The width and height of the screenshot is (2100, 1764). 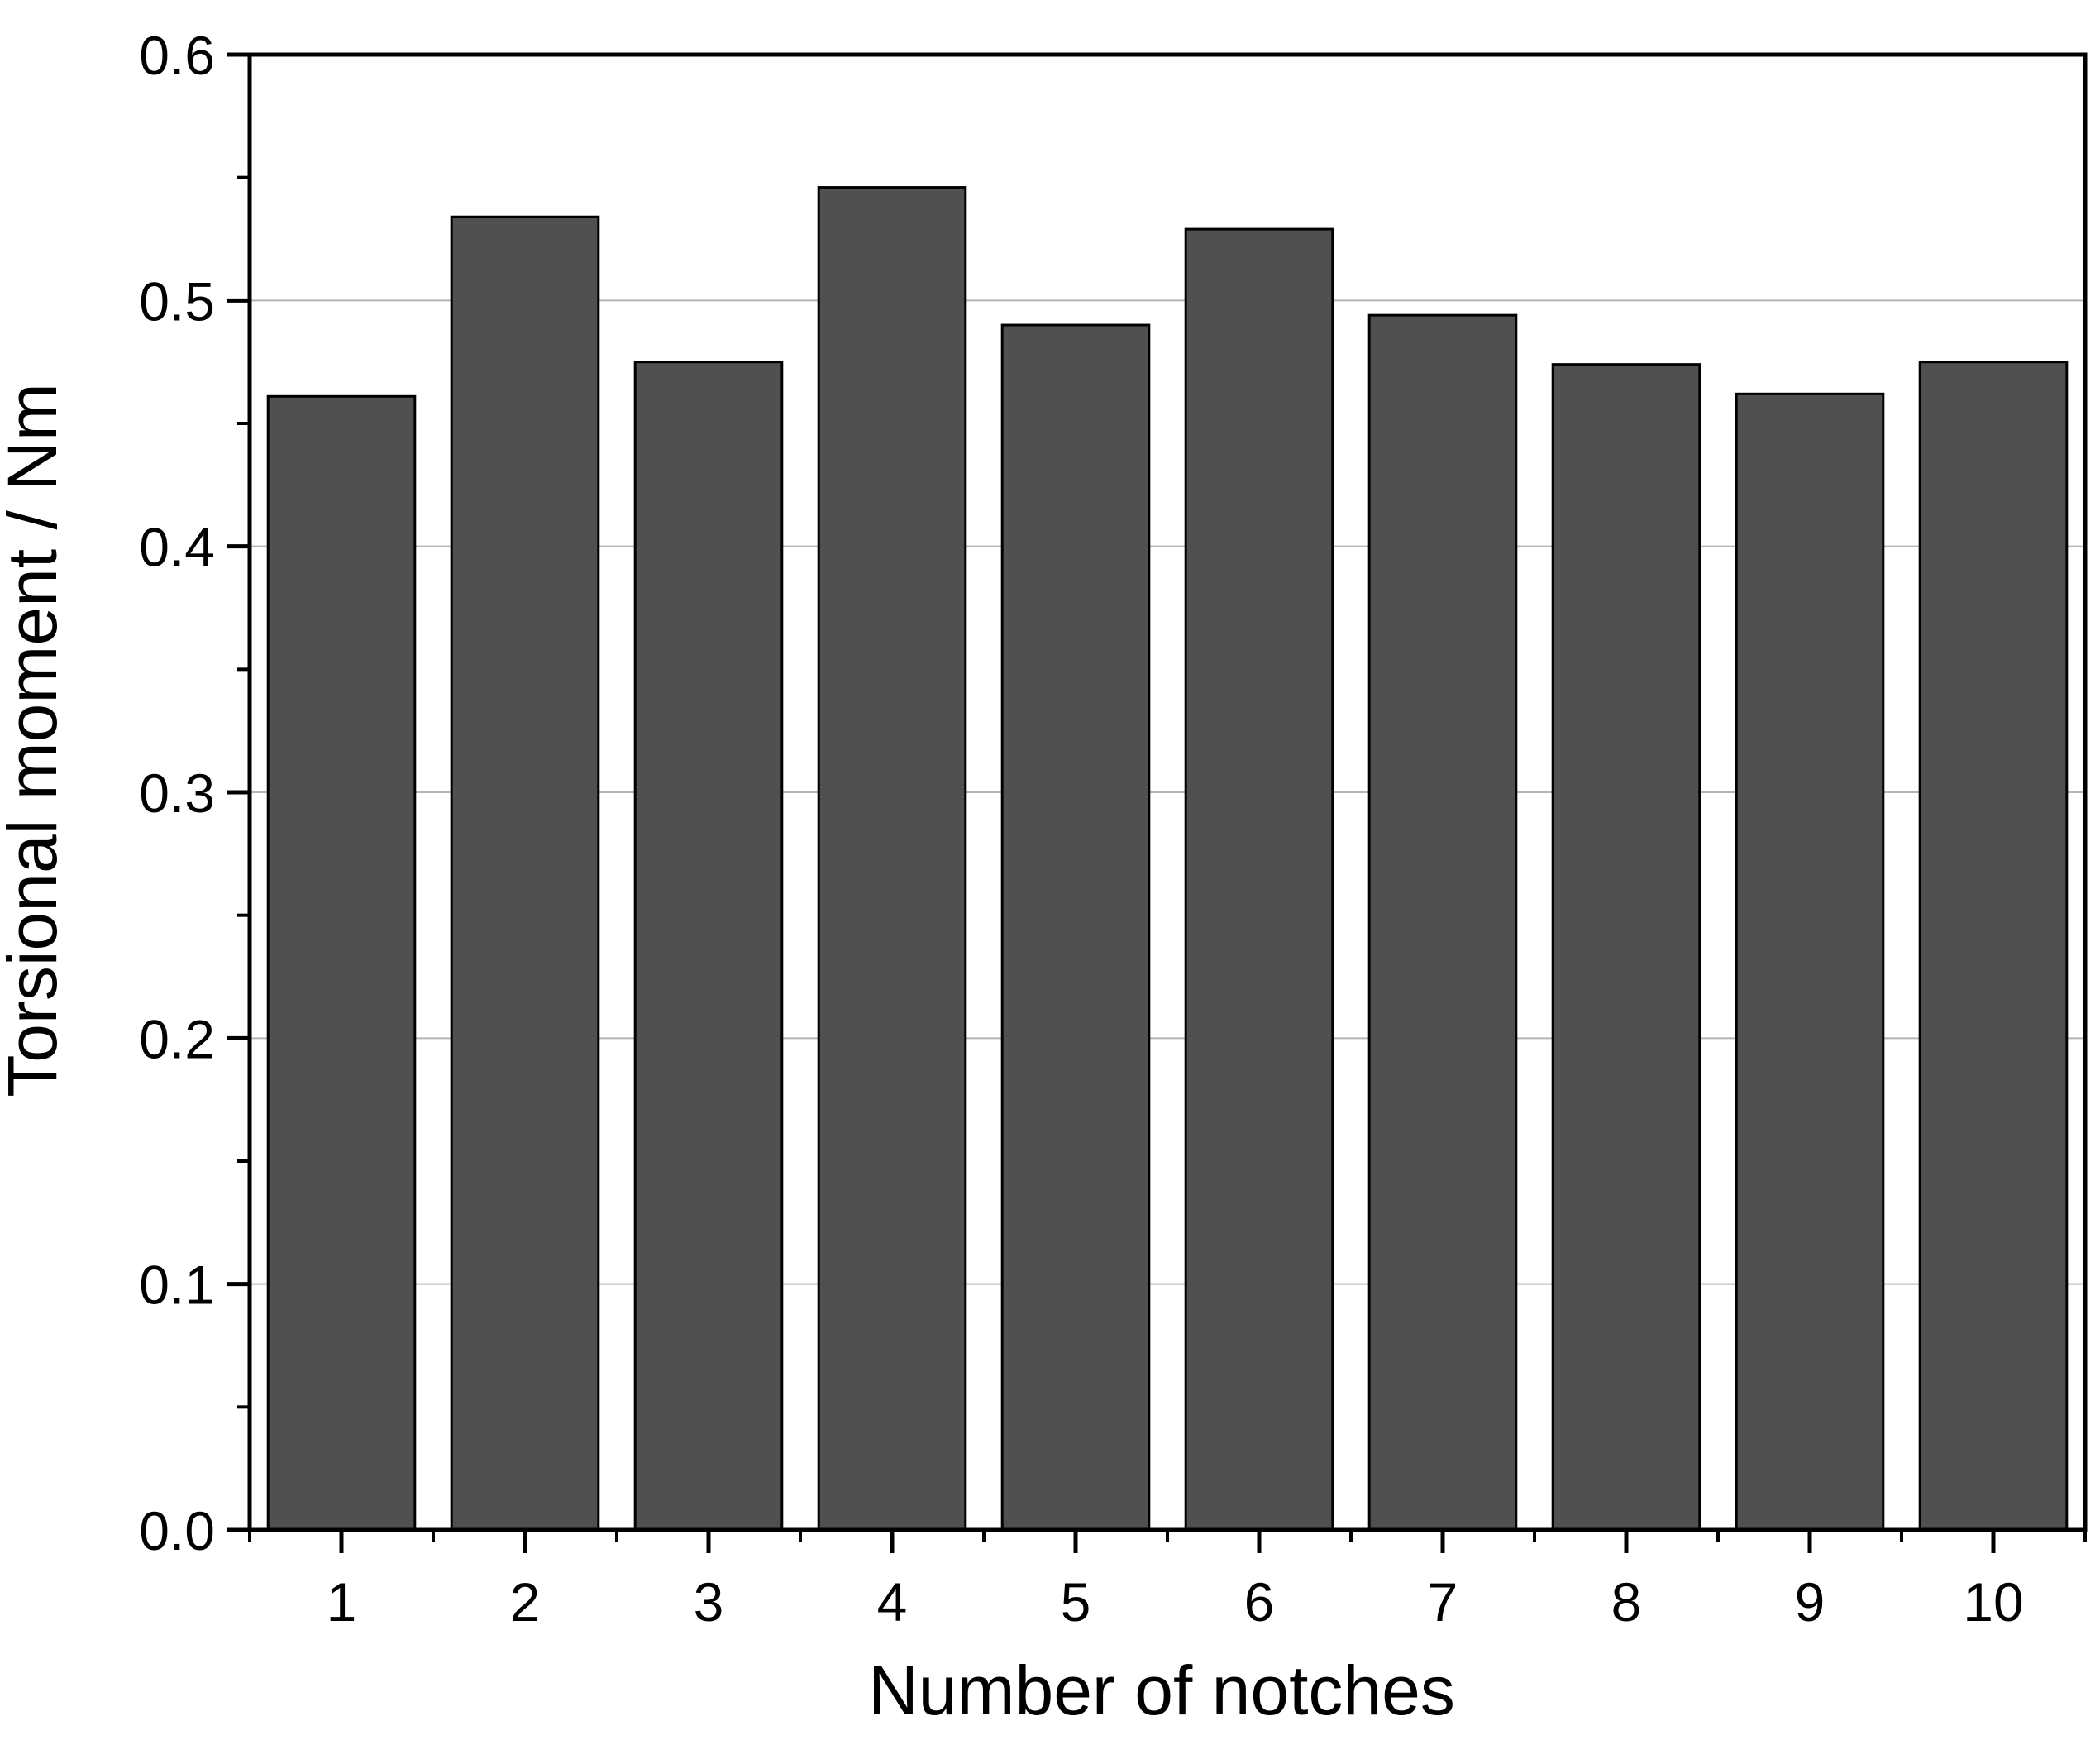 I want to click on x-tick-label-6: 6, so click(x=1259, y=1602).